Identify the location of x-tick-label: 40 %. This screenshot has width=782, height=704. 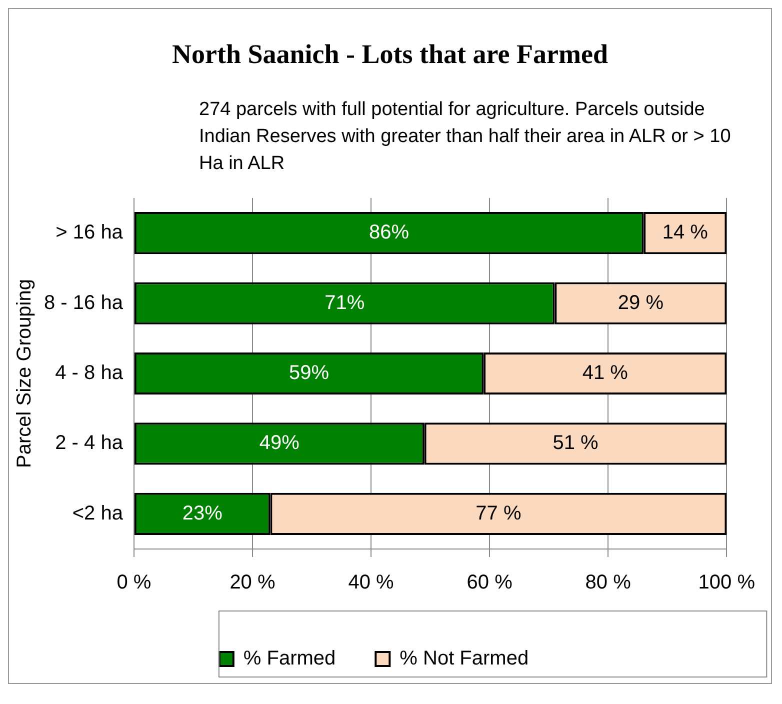
(371, 583).